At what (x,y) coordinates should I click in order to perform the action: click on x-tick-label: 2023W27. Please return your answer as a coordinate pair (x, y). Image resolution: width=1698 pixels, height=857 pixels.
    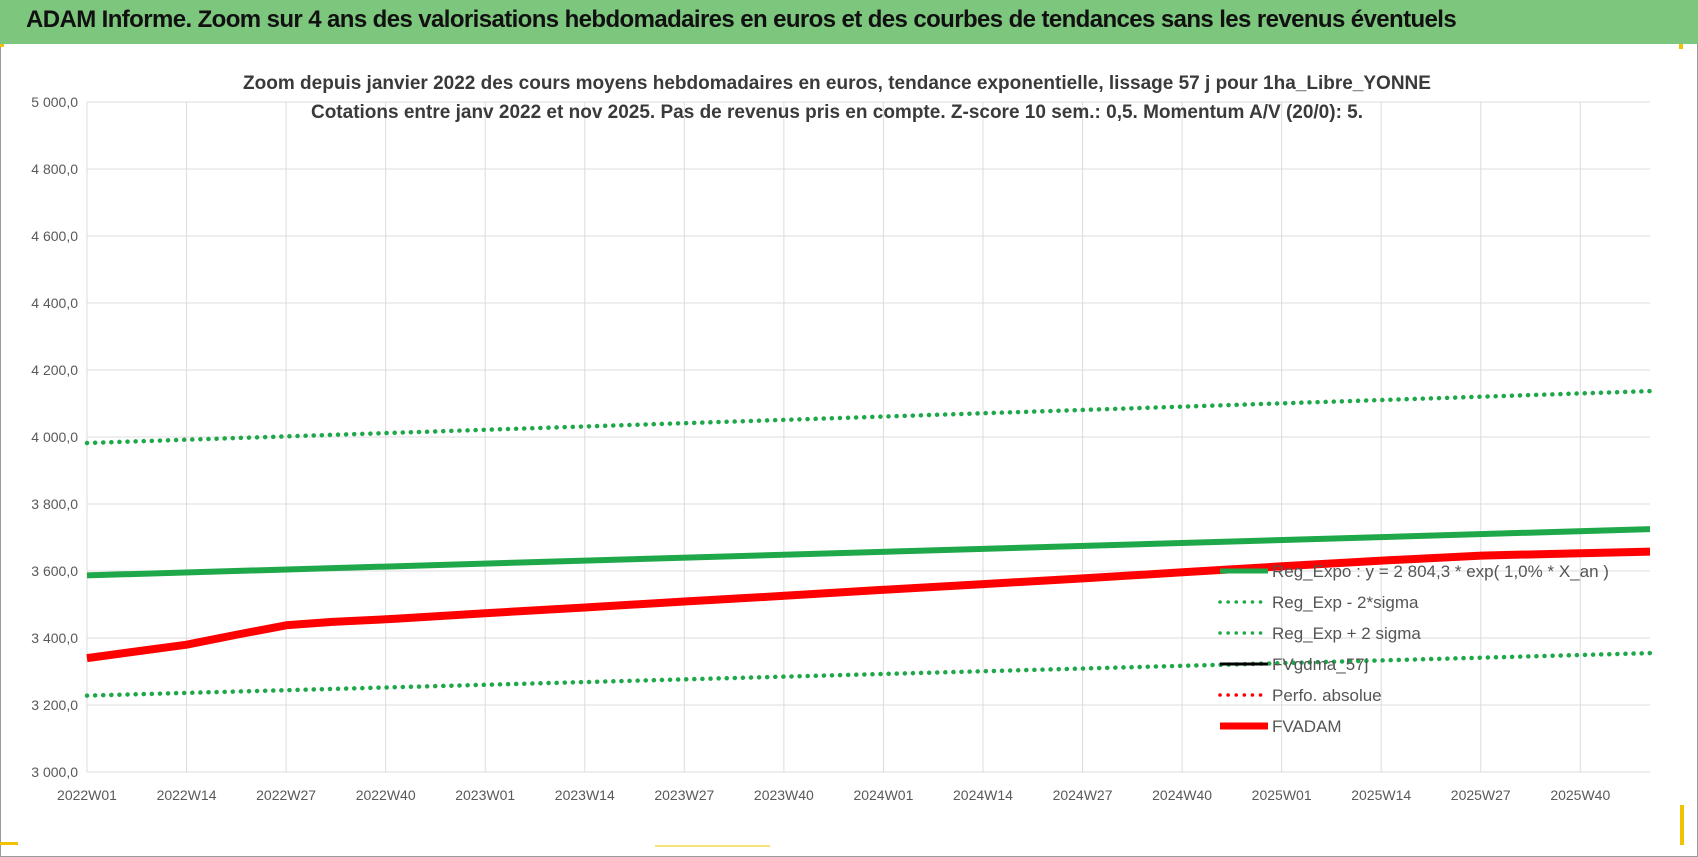
    Looking at the image, I should click on (684, 795).